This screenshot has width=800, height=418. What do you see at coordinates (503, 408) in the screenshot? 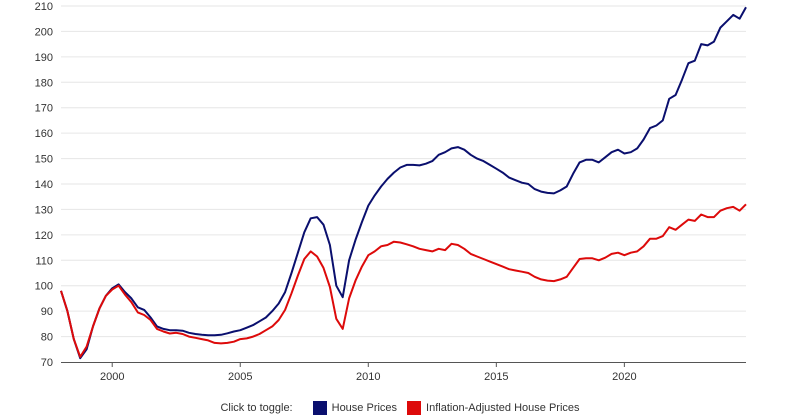
I see `legend-label-inflation-adjusted-house-prices: Inflation-Adjusted House Prices` at bounding box center [503, 408].